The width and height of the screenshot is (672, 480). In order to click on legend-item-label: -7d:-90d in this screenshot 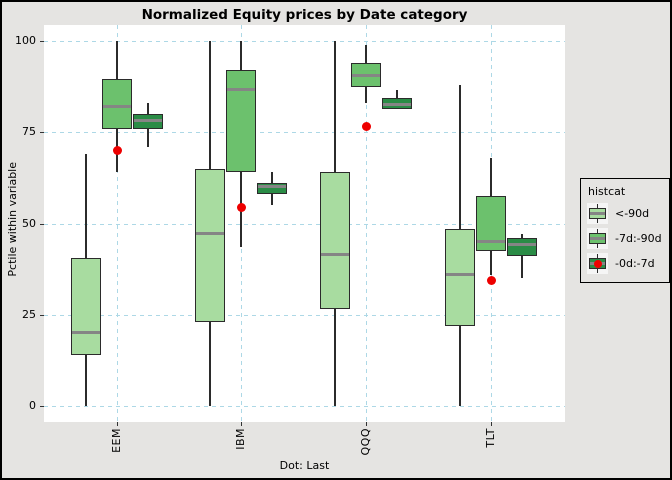, I will do `click(638, 238)`.